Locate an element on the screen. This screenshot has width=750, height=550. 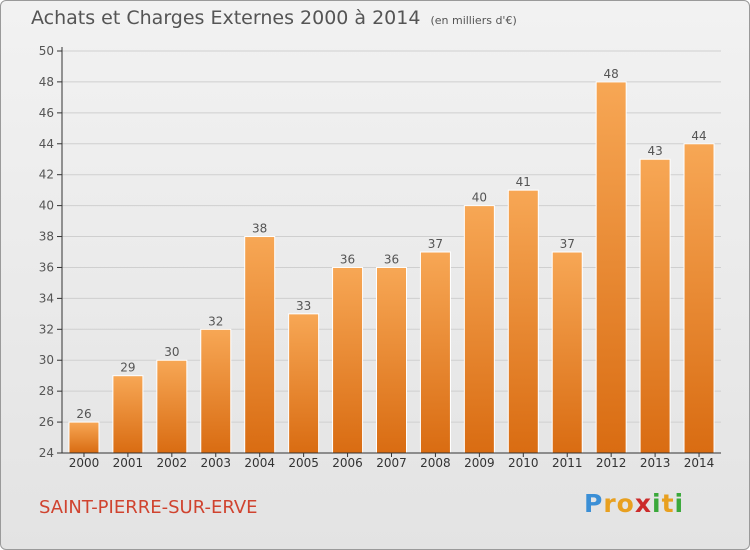
y-tick-label: 44 is located at coordinates (46, 144).